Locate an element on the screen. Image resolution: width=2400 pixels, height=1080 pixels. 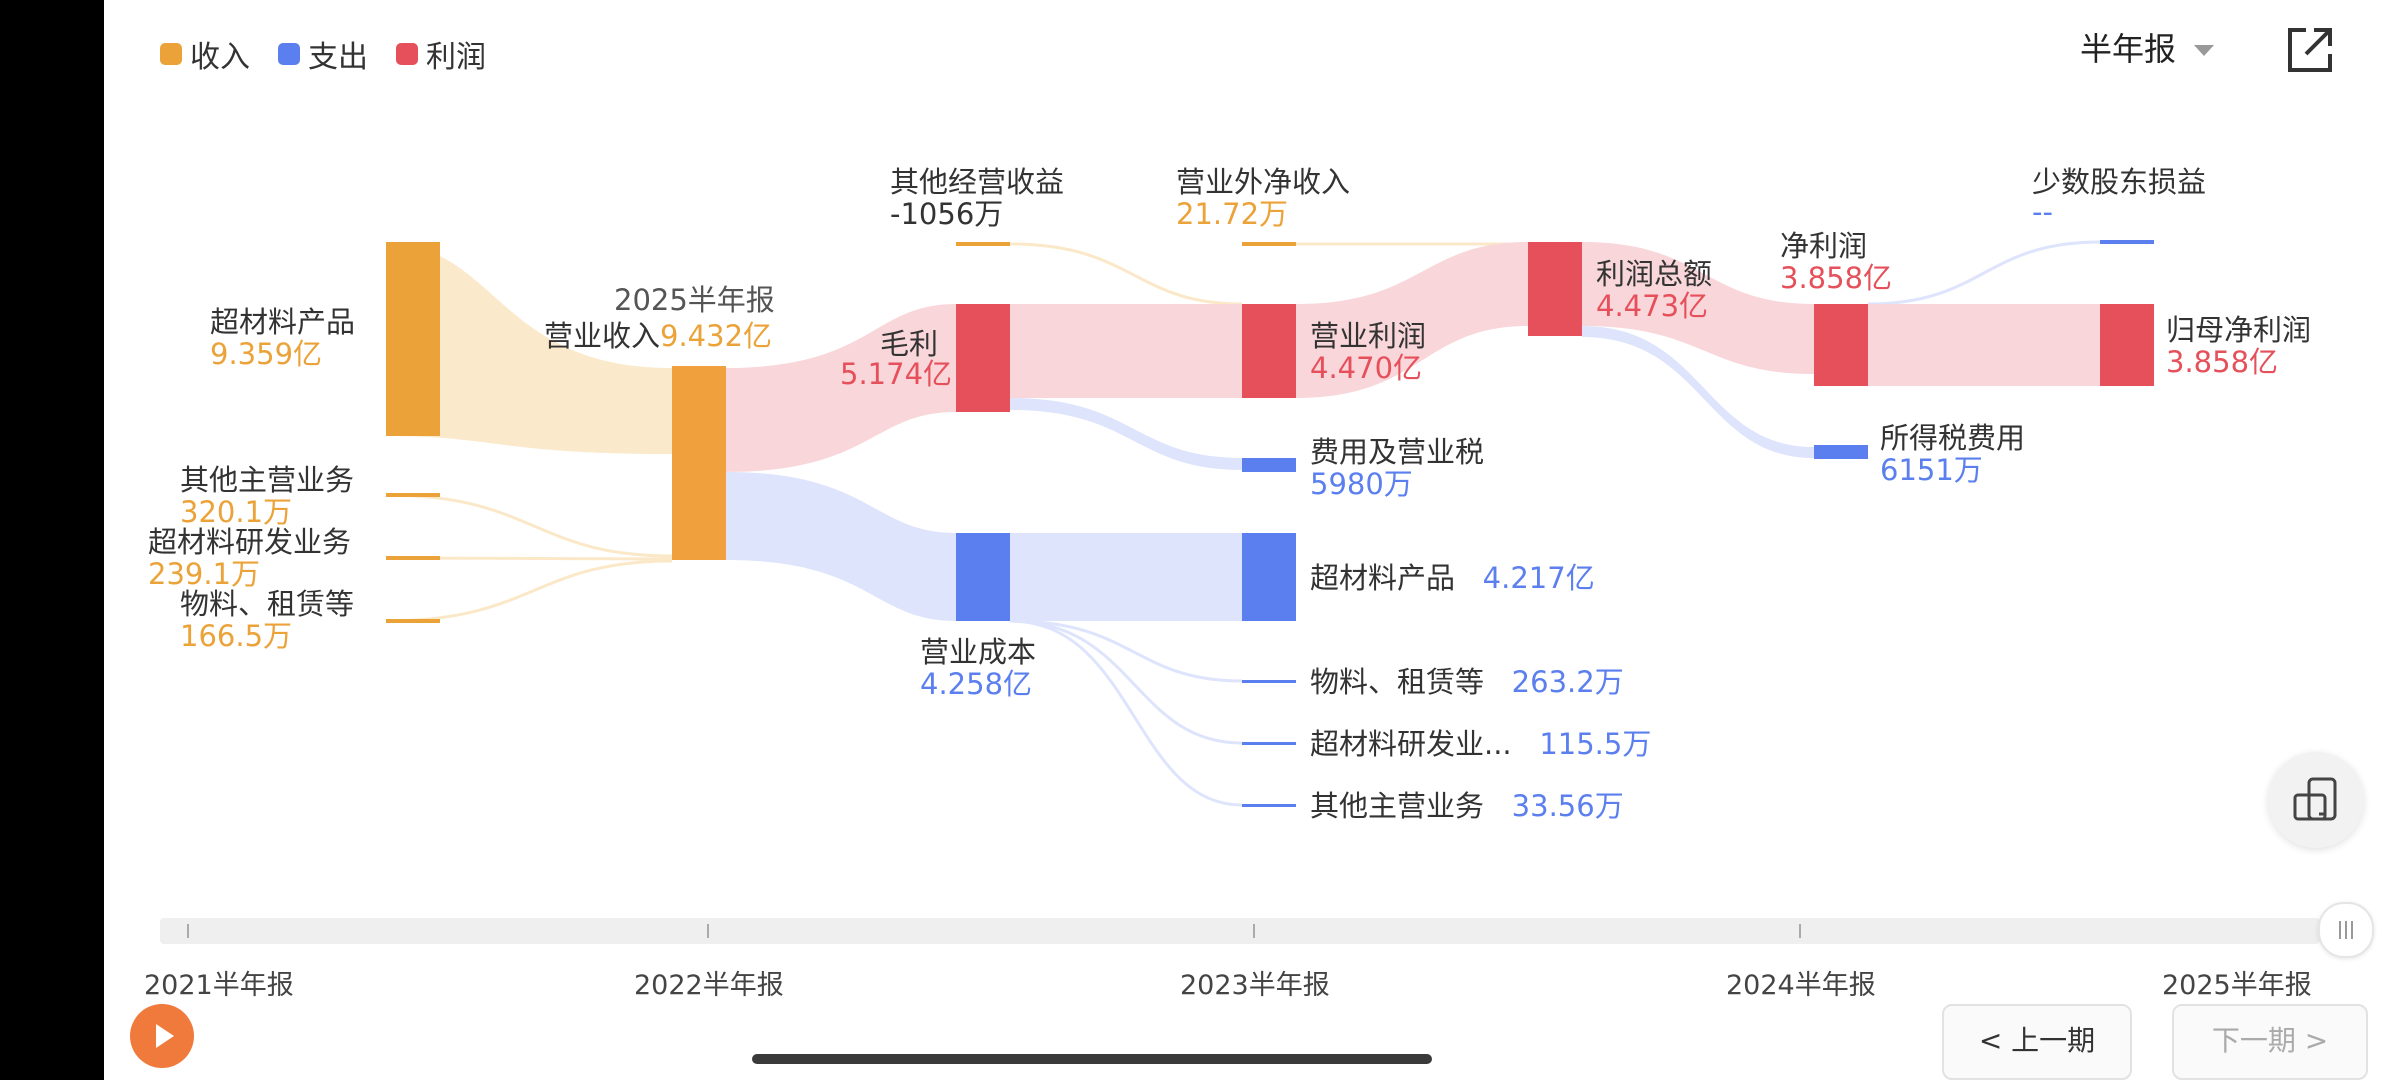
label-cost-materials-name: 物料、租赁等 is located at coordinates (1397, 682).